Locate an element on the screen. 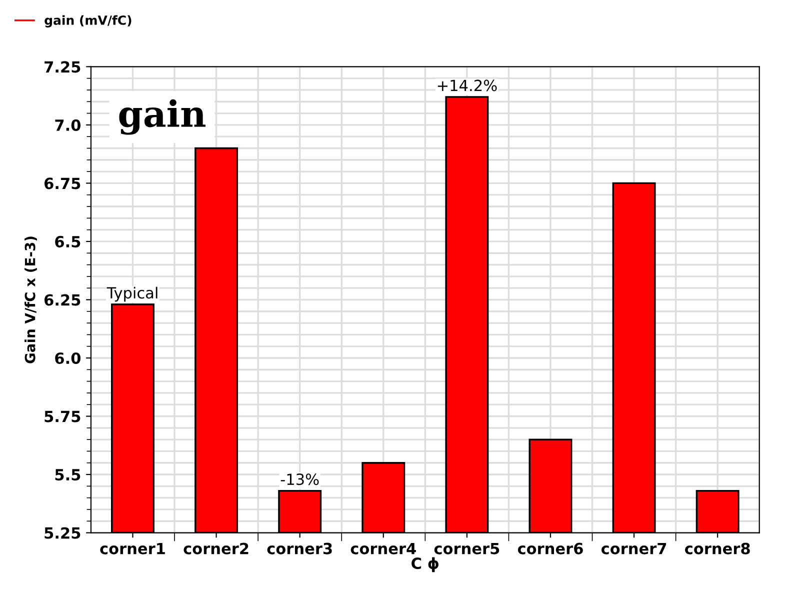 Image resolution: width=791 pixels, height=590 pixels. text: gain is located at coordinates (162, 117).